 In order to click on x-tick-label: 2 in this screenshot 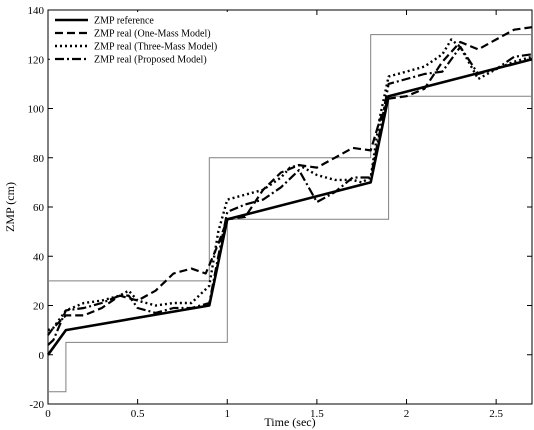, I will do `click(407, 414)`.